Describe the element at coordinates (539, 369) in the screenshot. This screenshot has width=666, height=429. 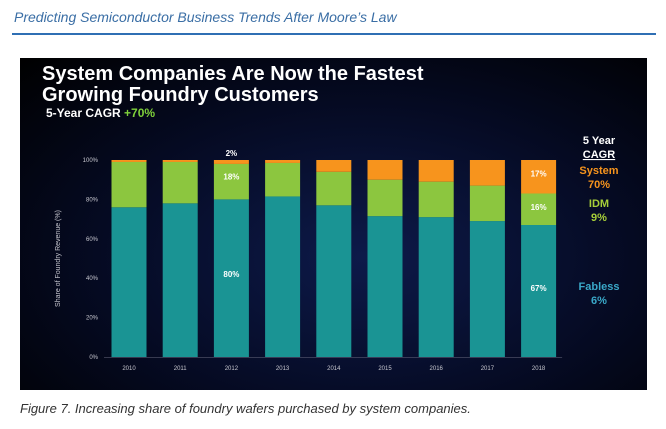
I see `x-tick-label-2018: 2018` at that location.